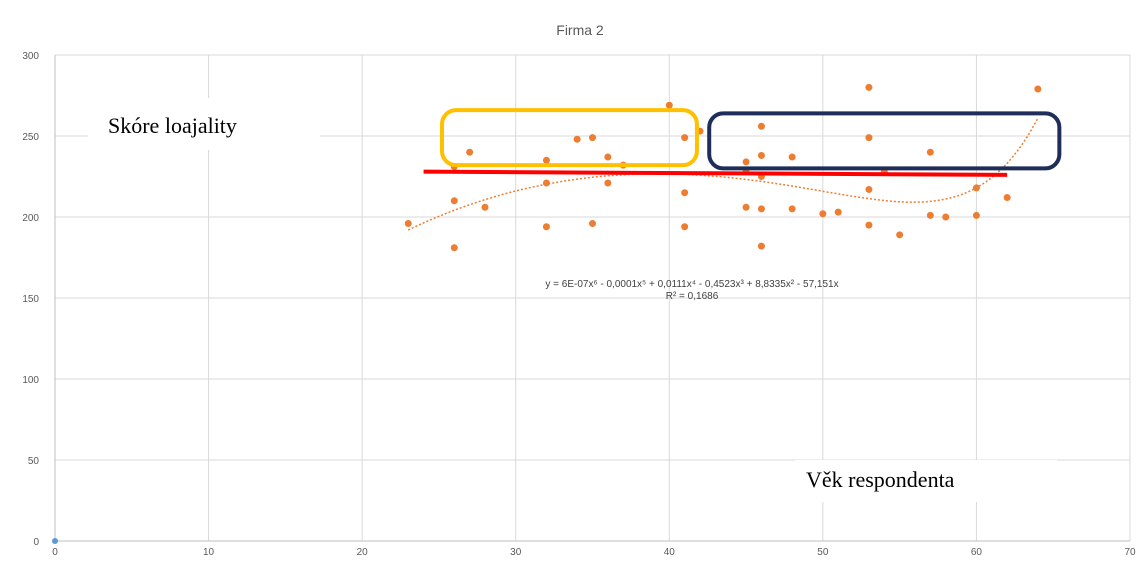 This screenshot has width=1146, height=565. What do you see at coordinates (823, 552) in the screenshot?
I see `x-tick-label: 50` at bounding box center [823, 552].